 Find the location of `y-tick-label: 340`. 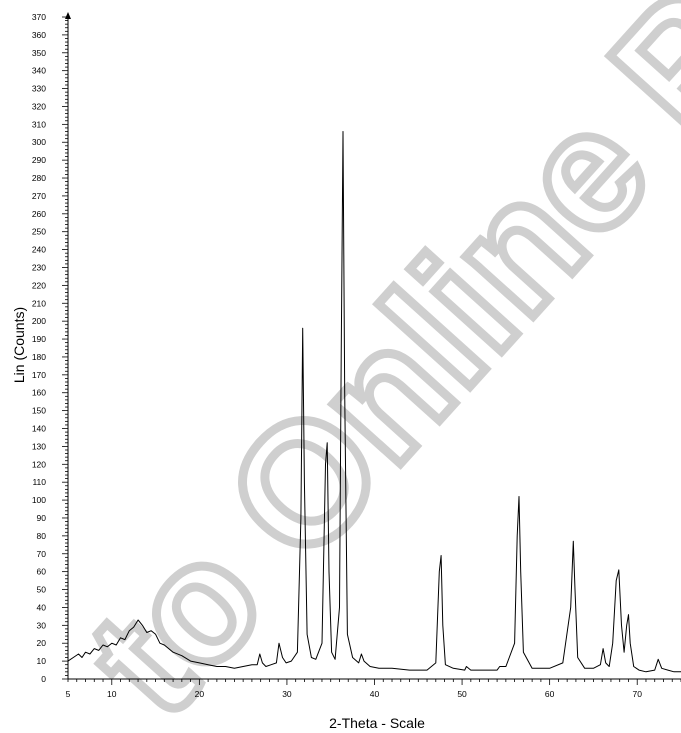

y-tick-label: 340 is located at coordinates (39, 71).